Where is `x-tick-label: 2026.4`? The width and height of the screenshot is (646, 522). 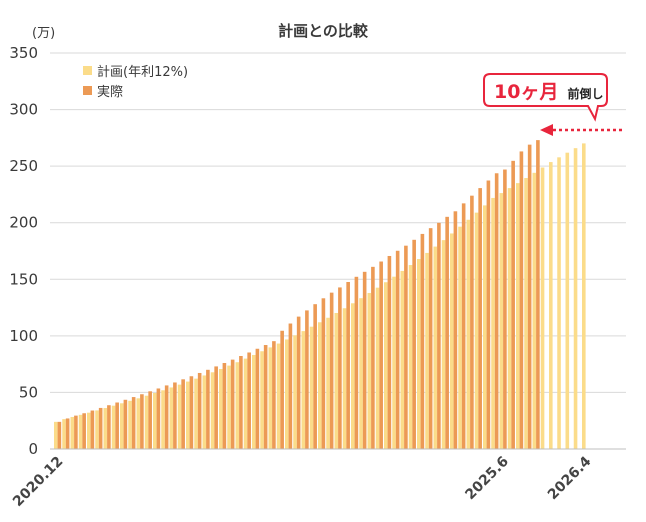
x-tick-label: 2026.4 is located at coordinates (570, 478).